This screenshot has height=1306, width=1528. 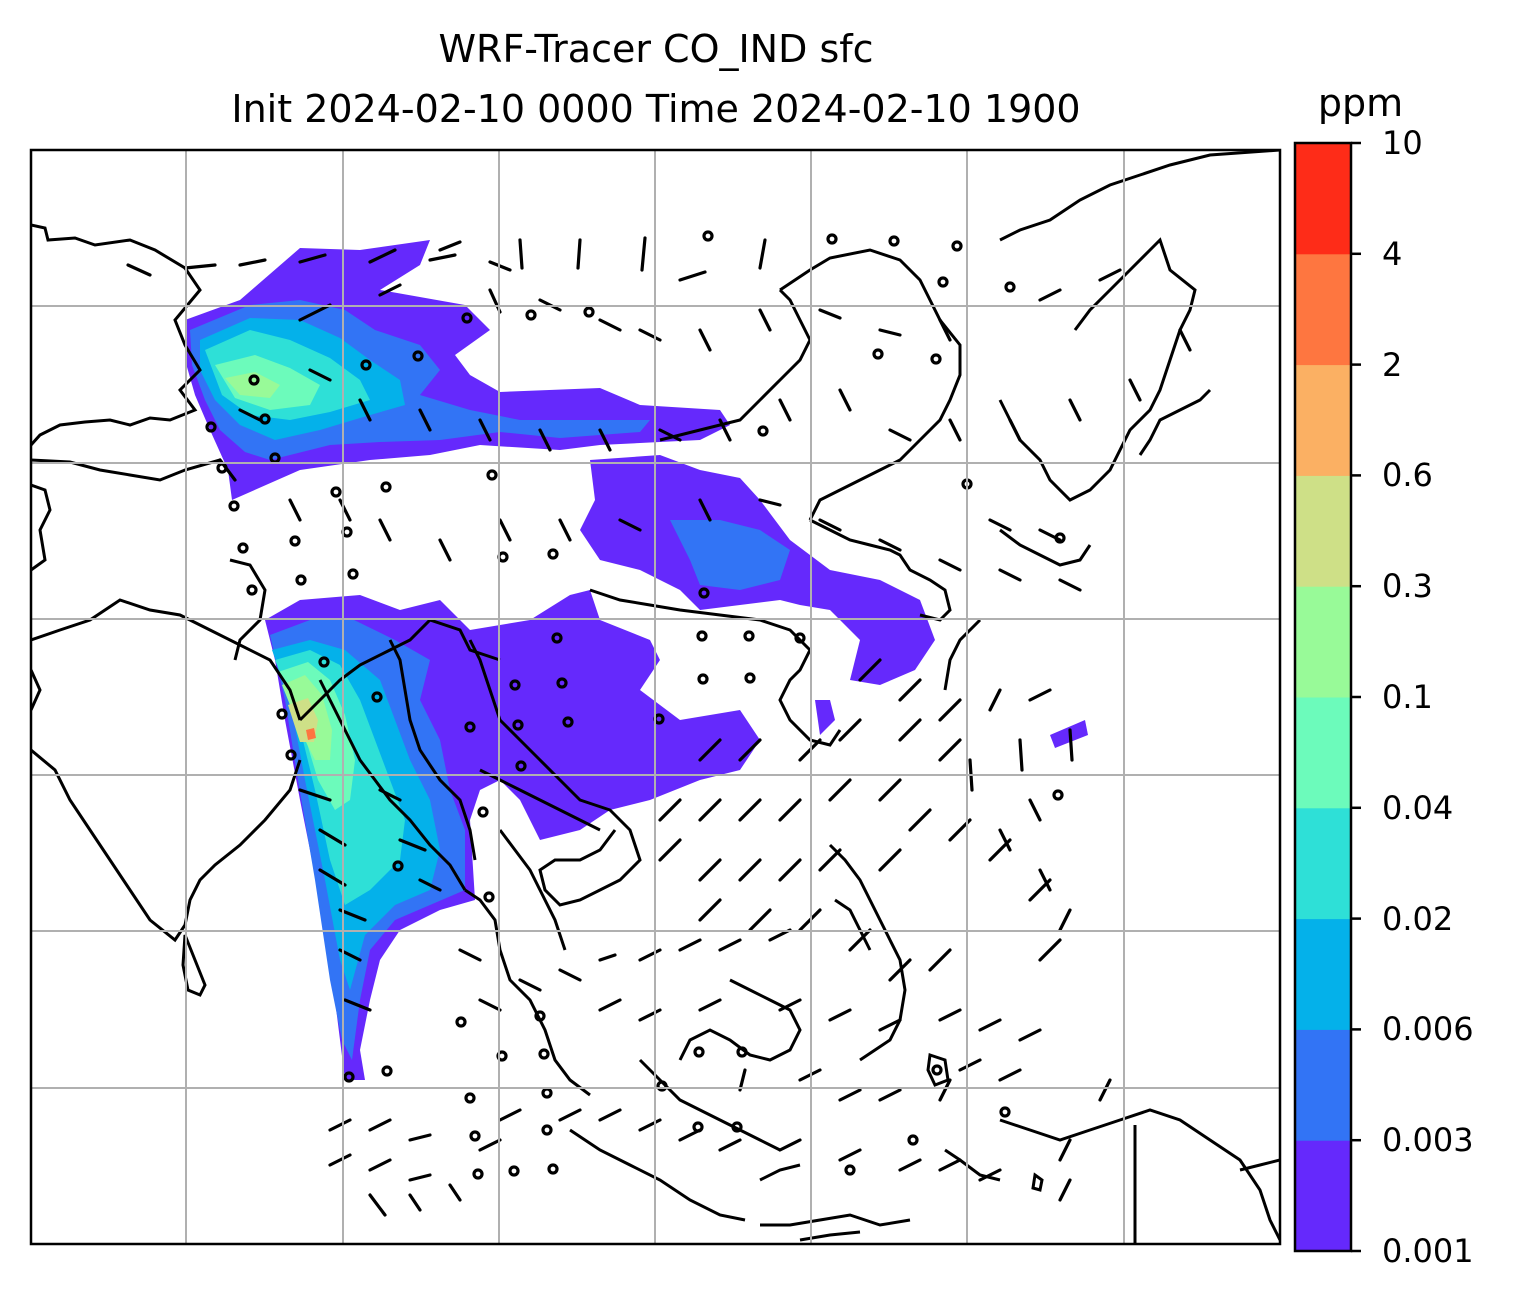 What do you see at coordinates (1428, 1251) in the screenshot?
I see `colorbar-tick-label: 0.001` at bounding box center [1428, 1251].